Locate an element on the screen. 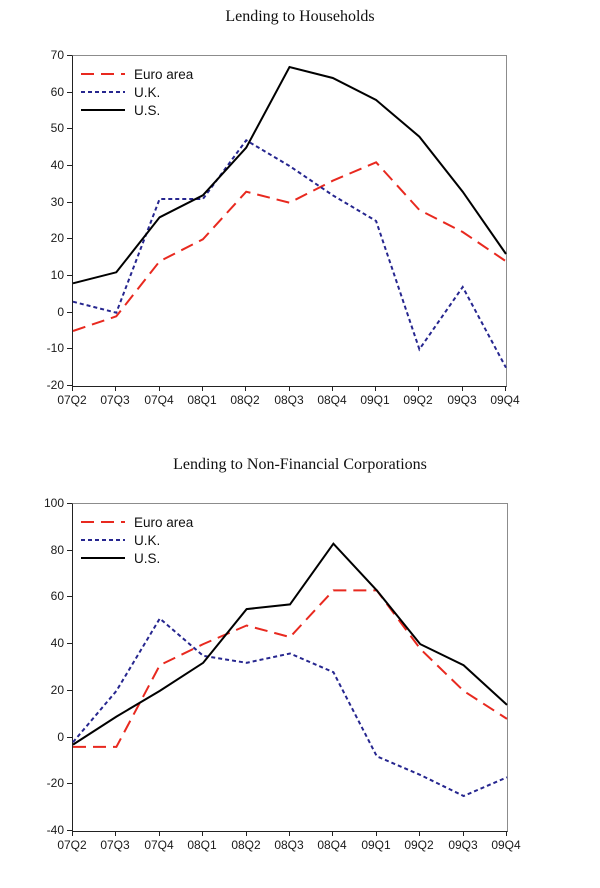 This screenshot has width=600, height=888. legend-item: U.S. is located at coordinates (137, 110).